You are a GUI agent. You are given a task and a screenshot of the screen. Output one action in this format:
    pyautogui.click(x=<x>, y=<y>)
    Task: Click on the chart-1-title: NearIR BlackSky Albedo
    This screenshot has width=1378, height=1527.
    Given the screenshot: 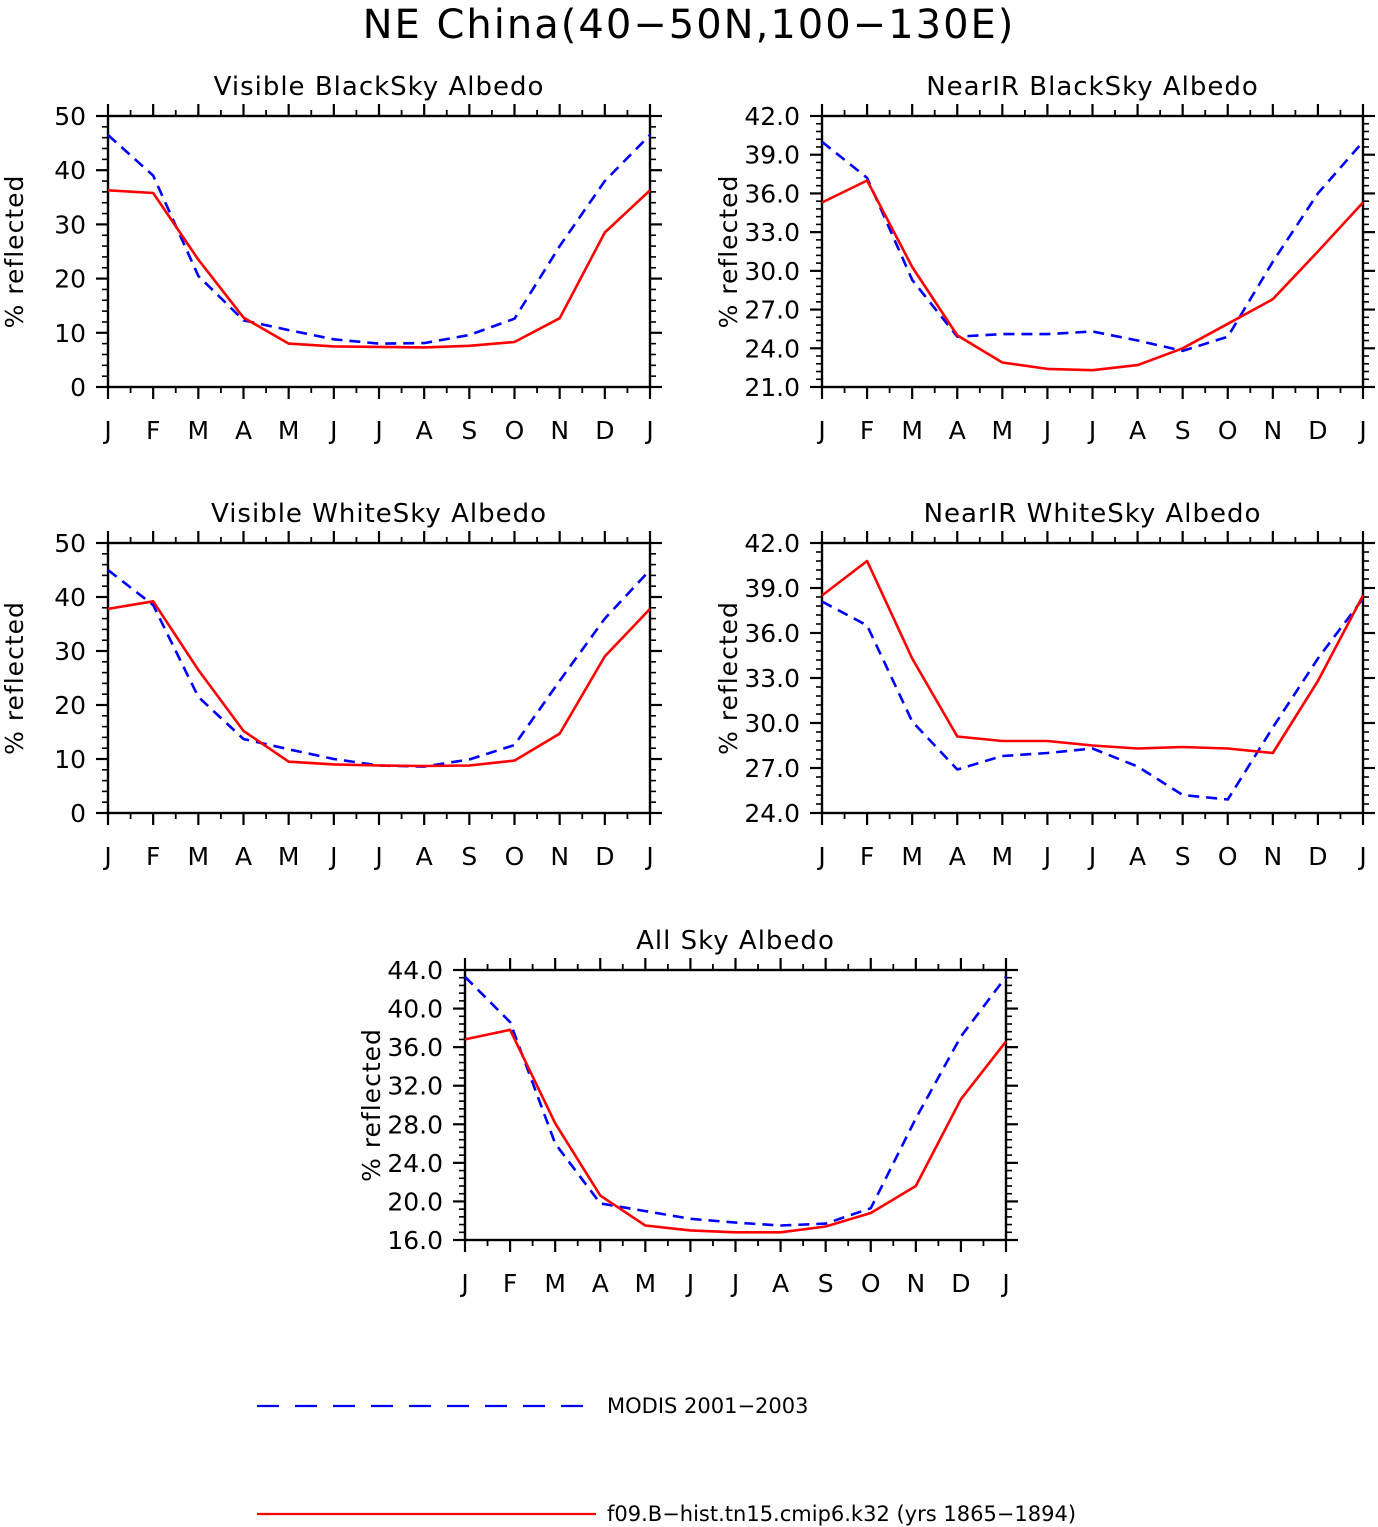 What is the action you would take?
    pyautogui.click(x=1092, y=87)
    